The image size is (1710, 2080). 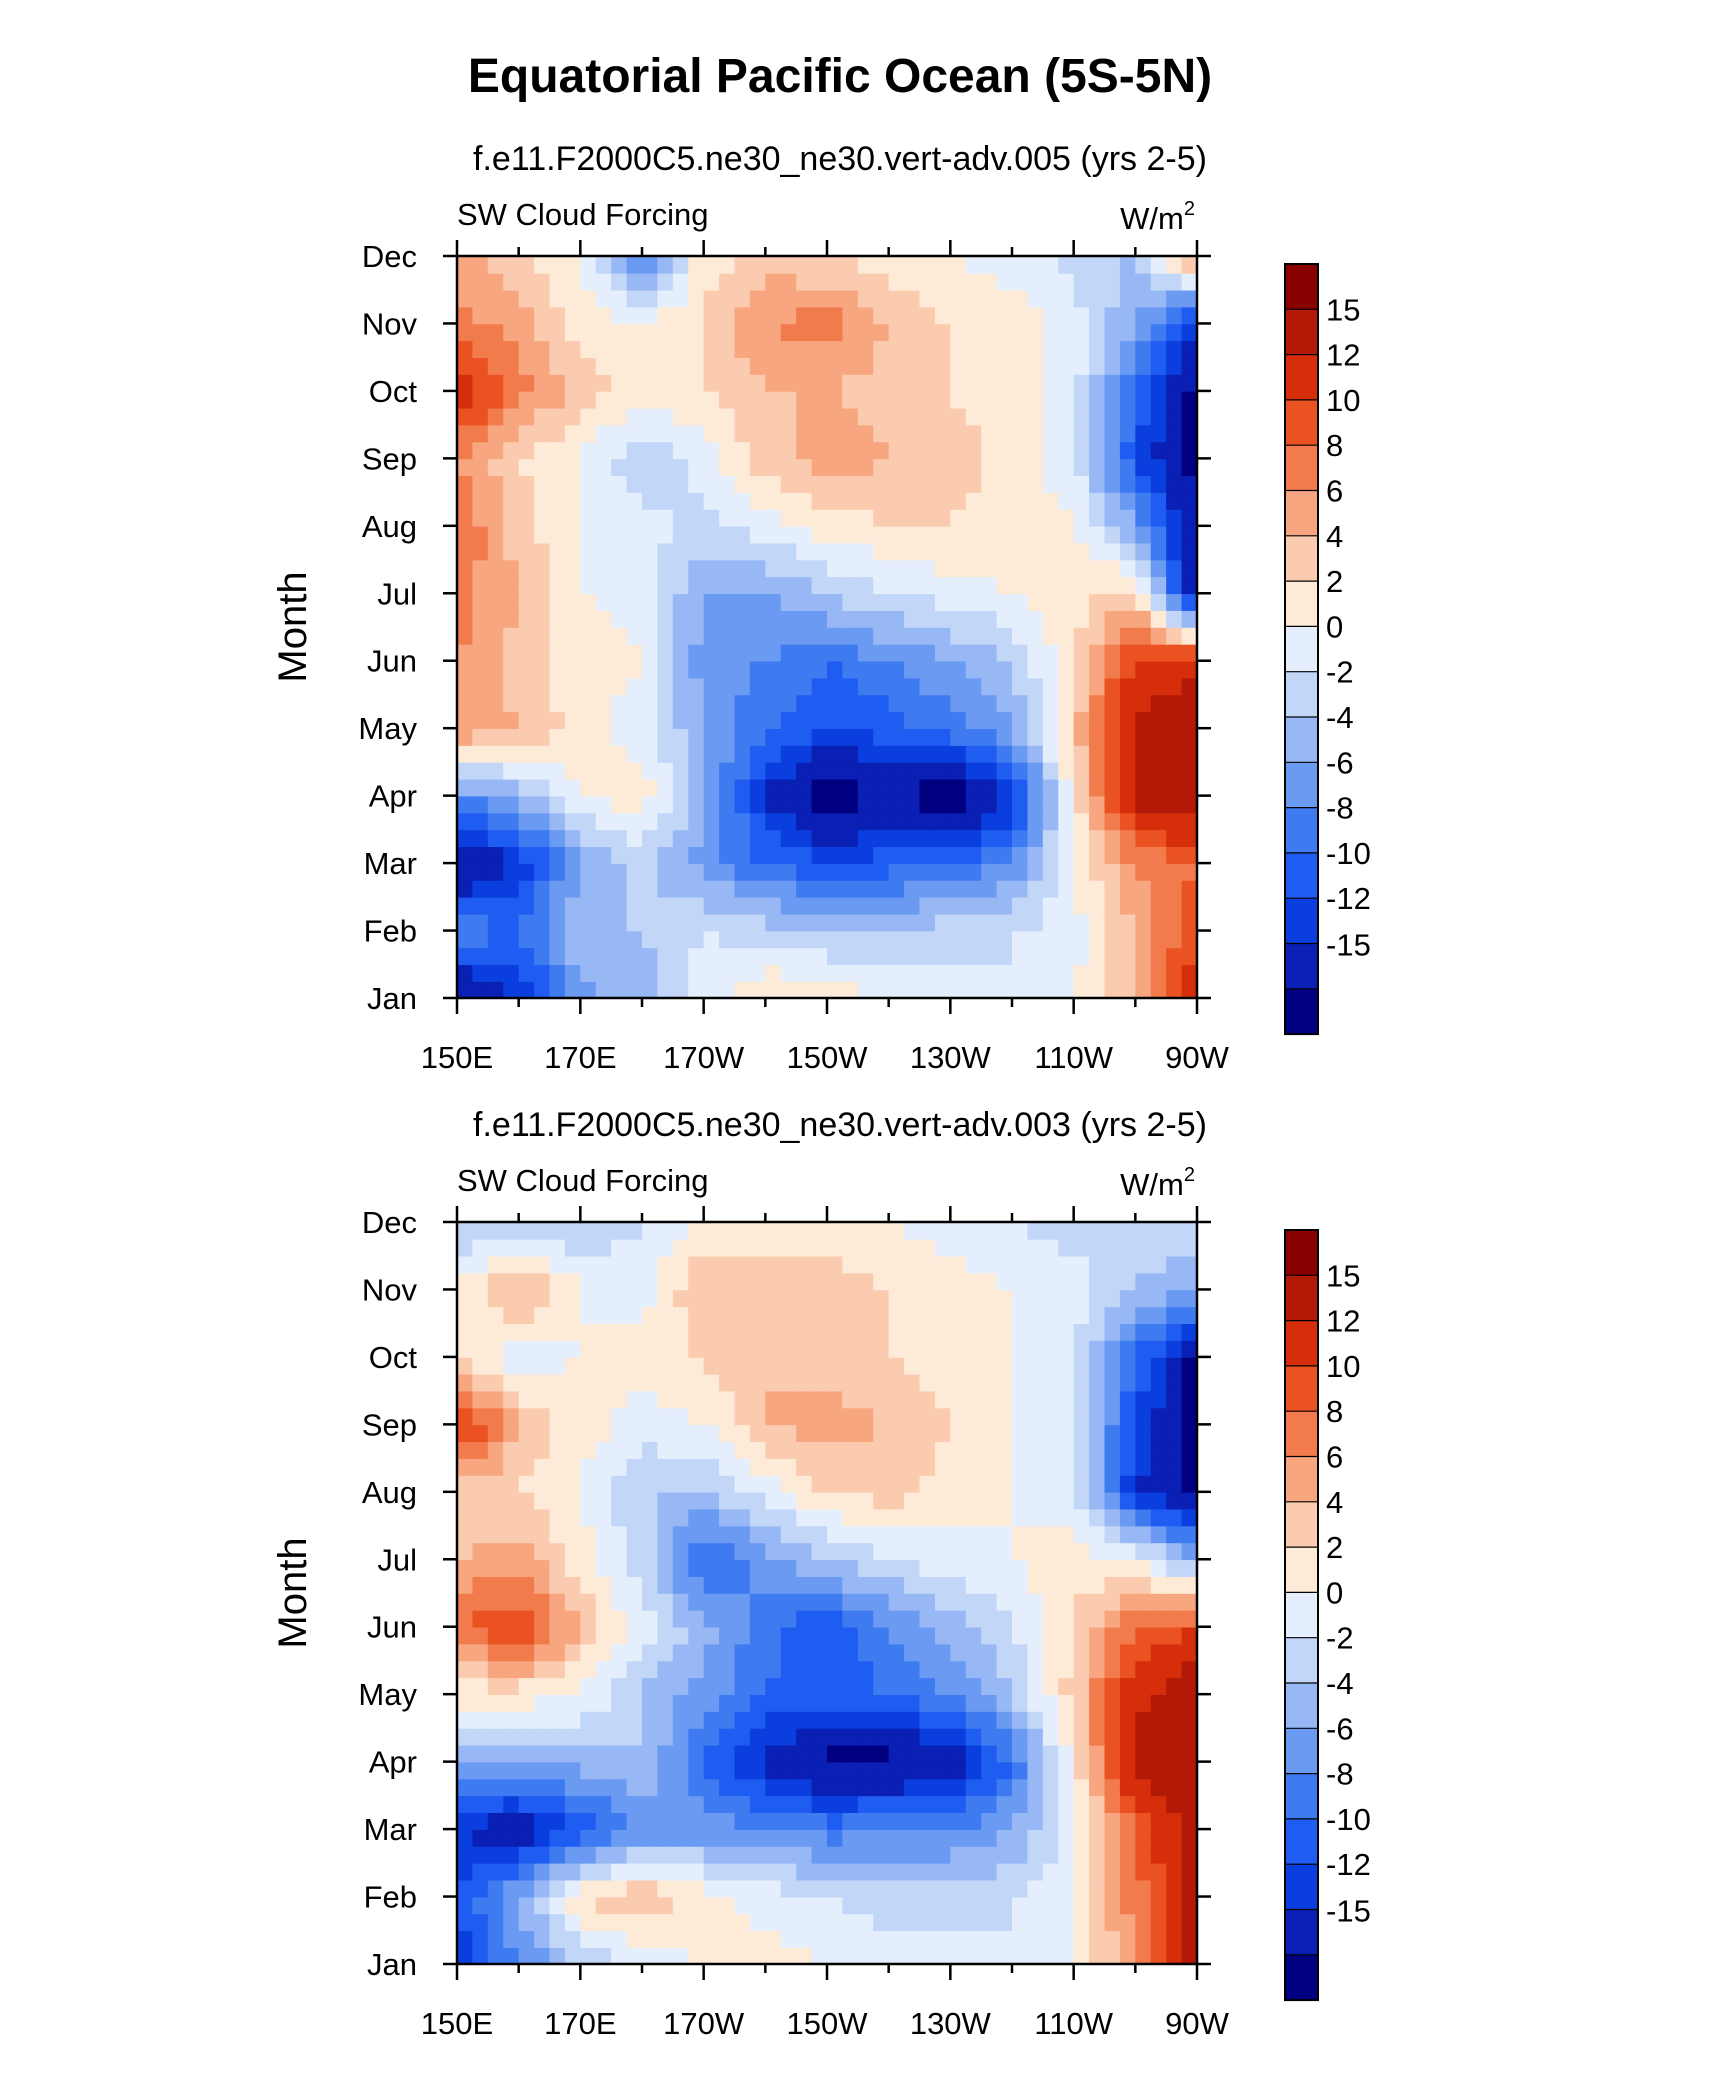 I want to click on colorbar-frame, so click(x=1301, y=1615).